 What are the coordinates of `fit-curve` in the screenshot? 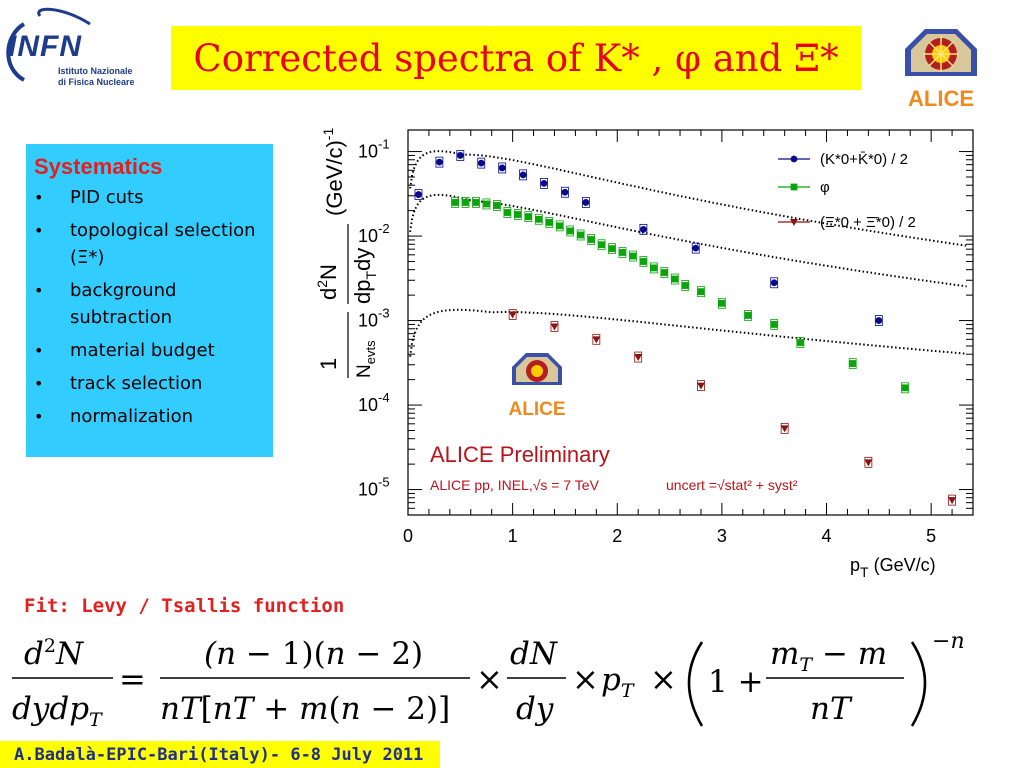 It's located at (688, 332).